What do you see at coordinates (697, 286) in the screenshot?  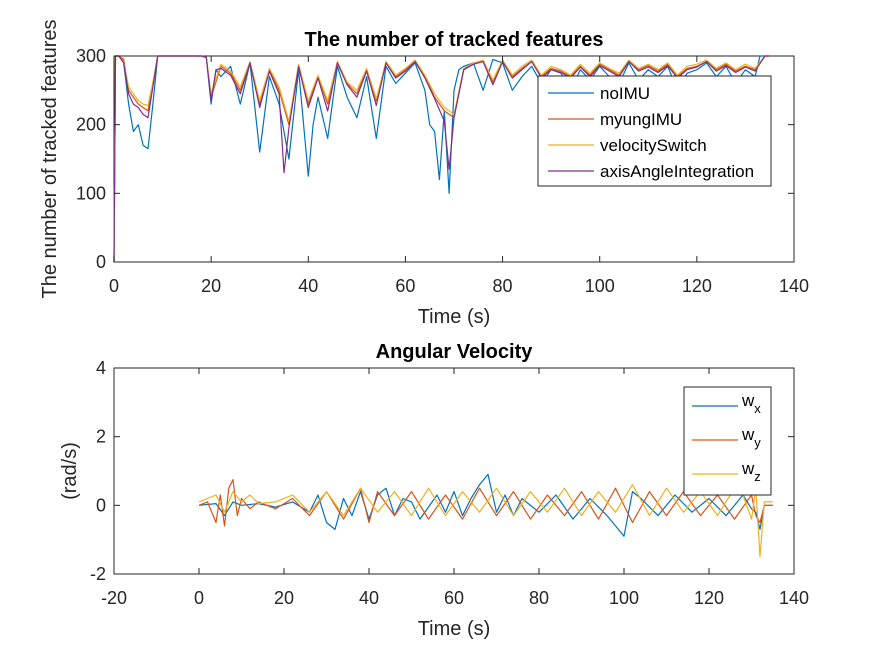 I see `features-x-tick-label-6: 120` at bounding box center [697, 286].